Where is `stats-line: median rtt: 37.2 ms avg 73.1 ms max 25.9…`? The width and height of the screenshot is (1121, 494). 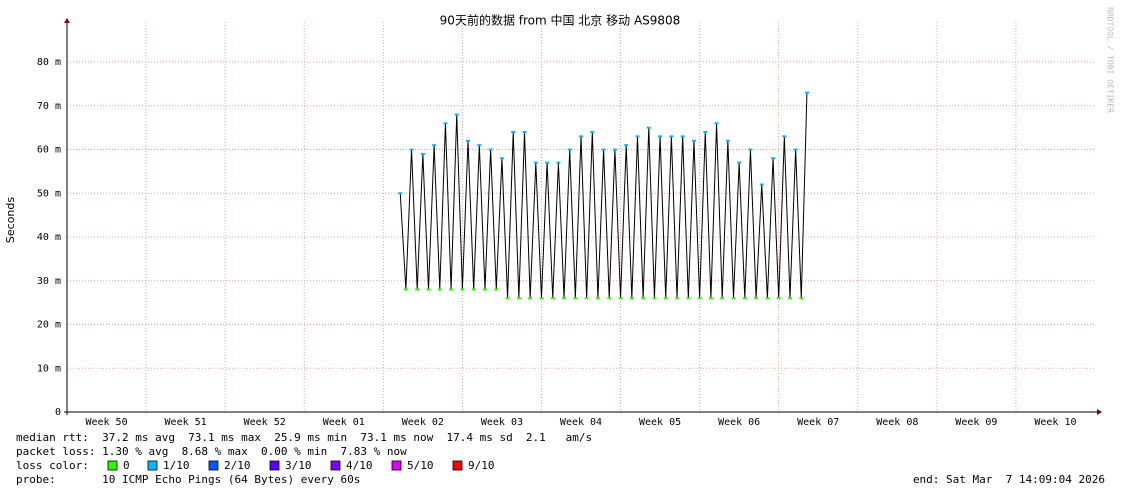 stats-line: median rtt: 37.2 ms avg 73.1 ms max 25.9… is located at coordinates (304, 437).